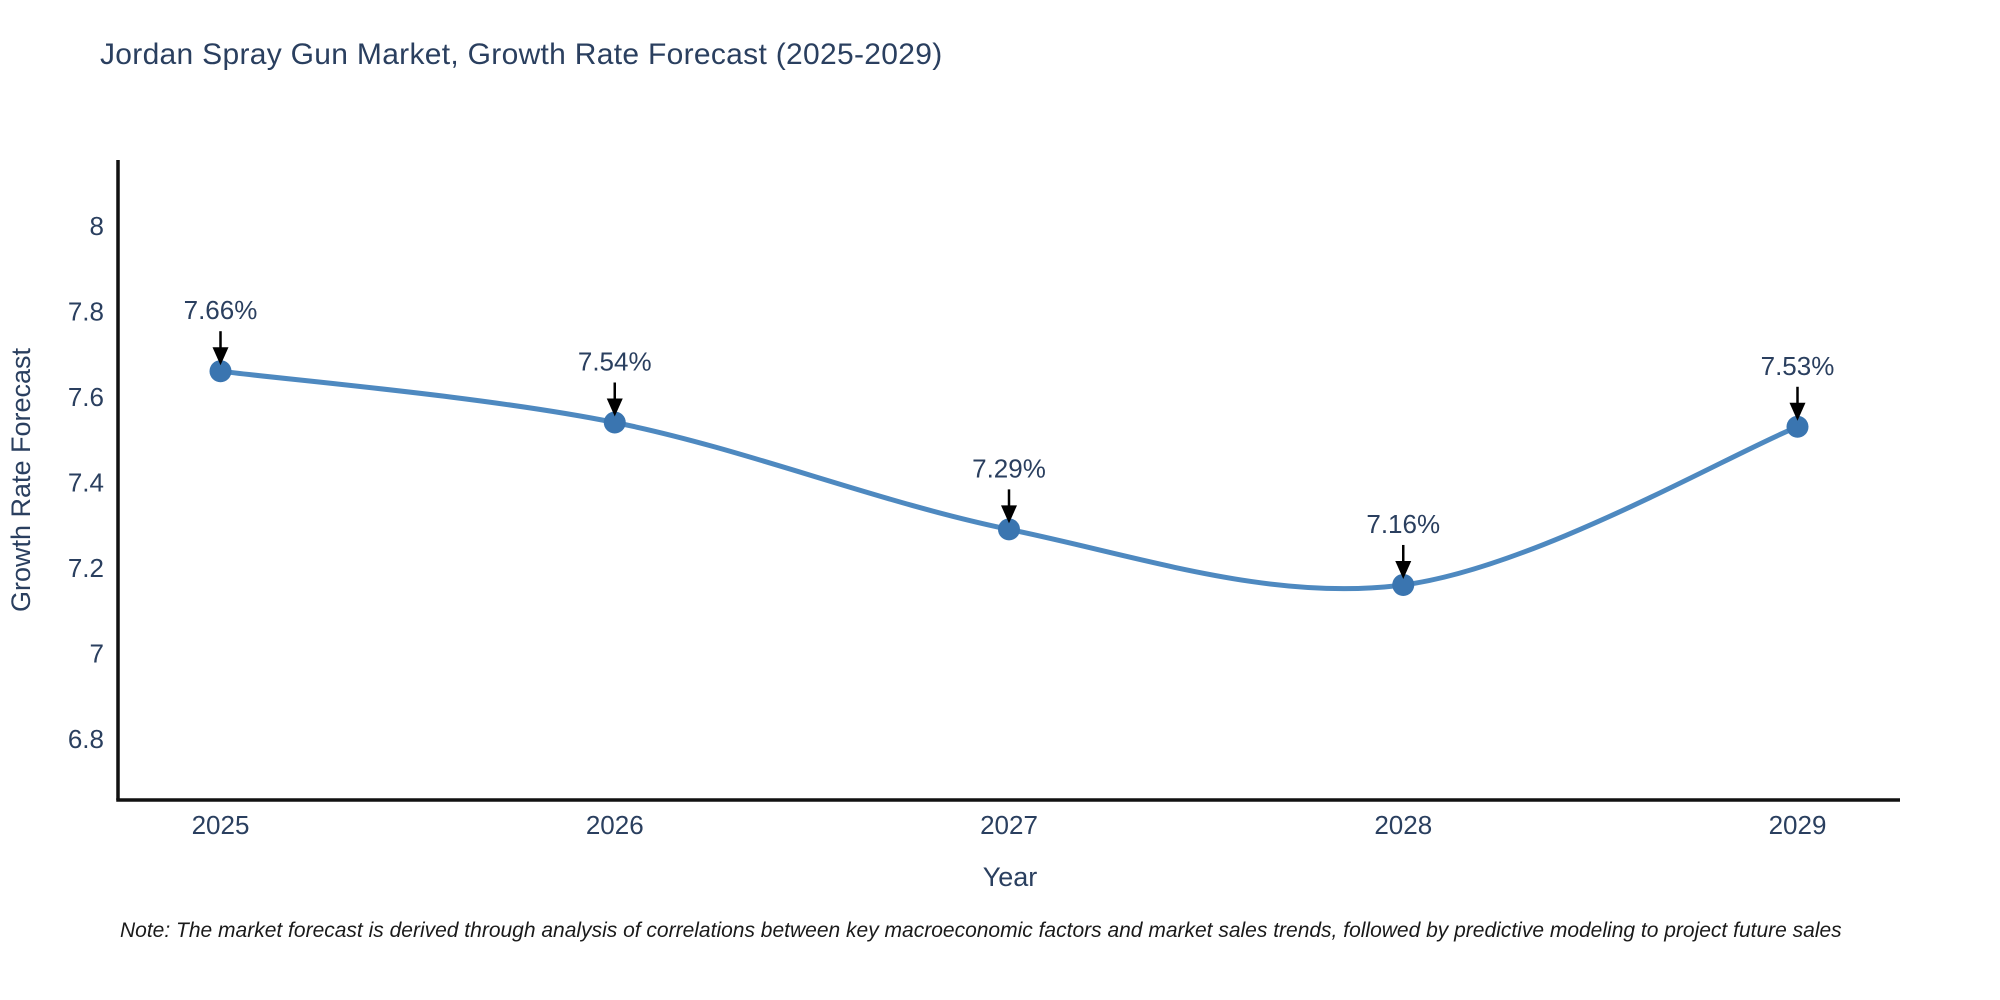 Image resolution: width=2000 pixels, height=1000 pixels. I want to click on y-tick-label: 7.8, so click(86, 311).